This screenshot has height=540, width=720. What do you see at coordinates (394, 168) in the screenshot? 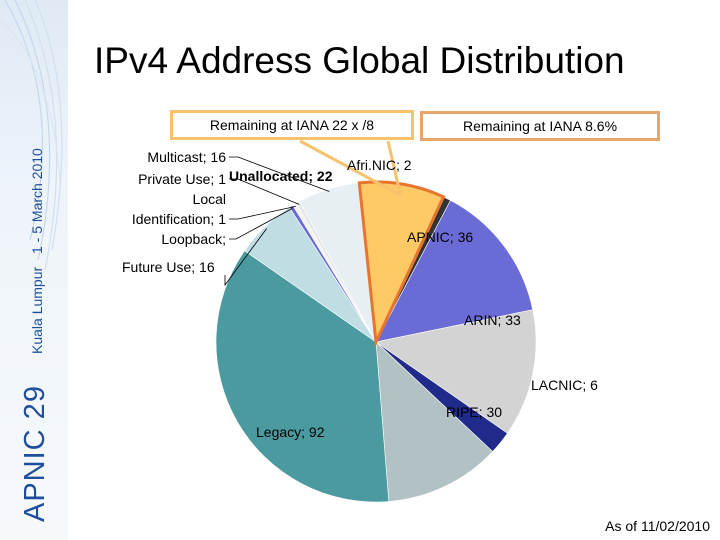
I see `callout-link-percent` at bounding box center [394, 168].